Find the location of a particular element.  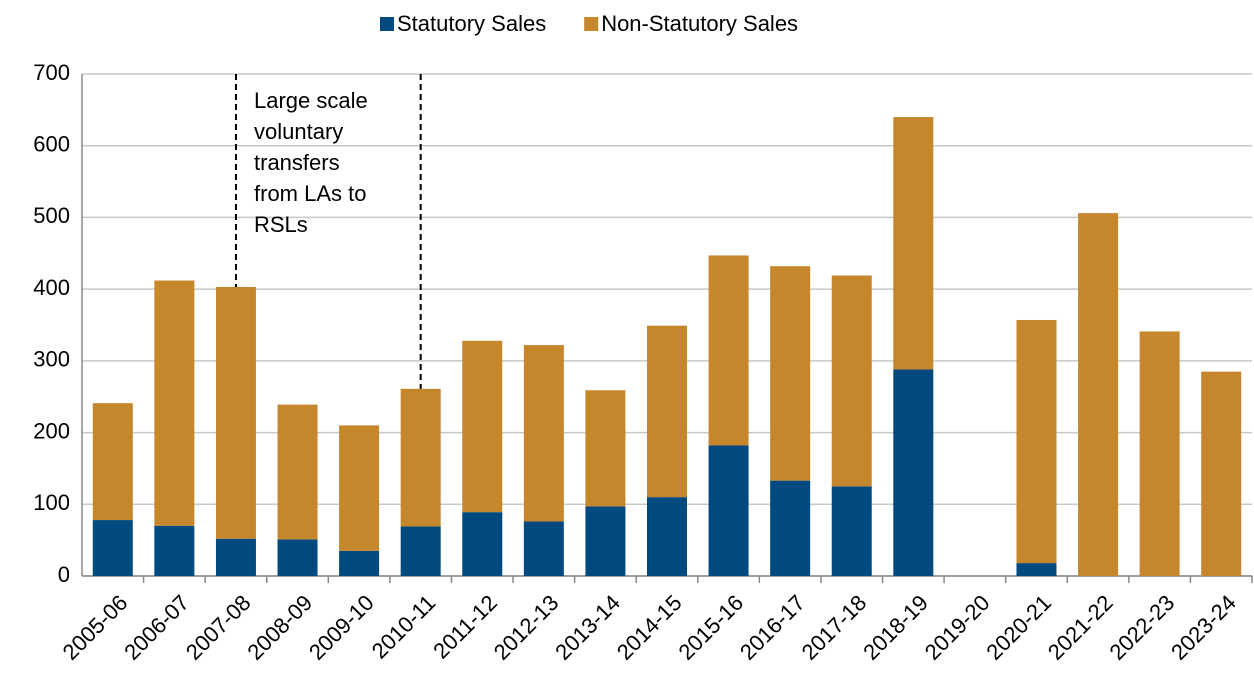

x-tick-label: 2023-24 is located at coordinates (1203, 627).